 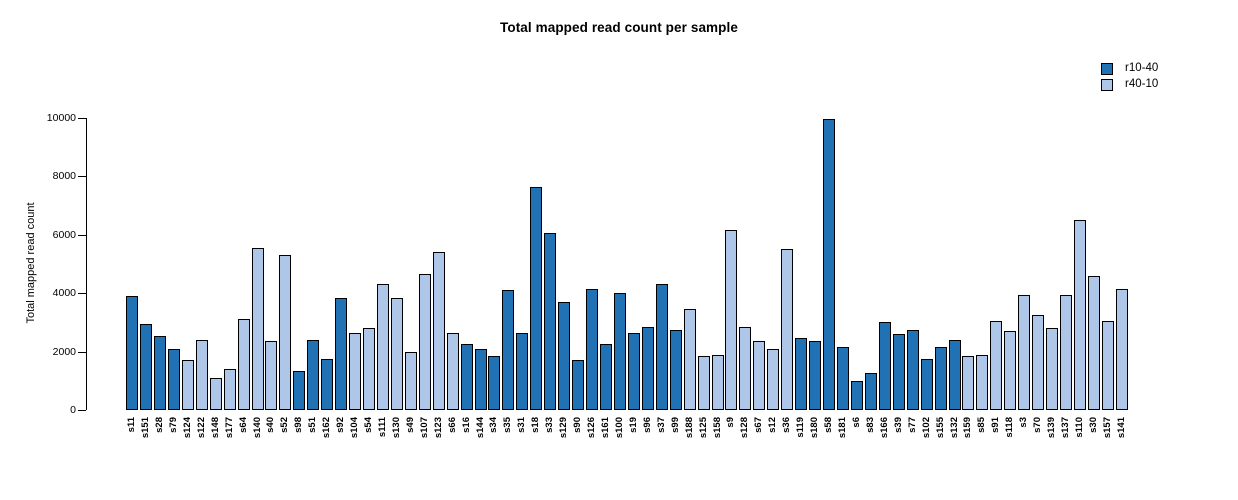 What do you see at coordinates (215, 394) in the screenshot?
I see `bar-s148` at bounding box center [215, 394].